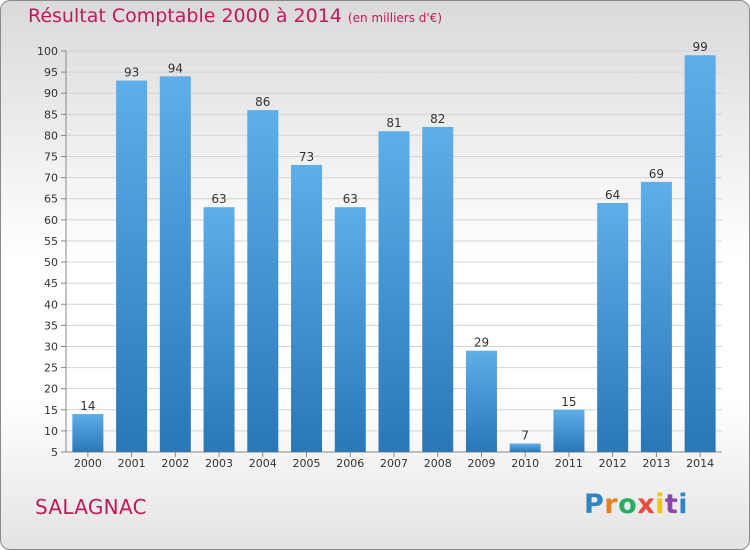 This screenshot has width=750, height=550. What do you see at coordinates (628, 504) in the screenshot?
I see `logo-letter: o` at bounding box center [628, 504].